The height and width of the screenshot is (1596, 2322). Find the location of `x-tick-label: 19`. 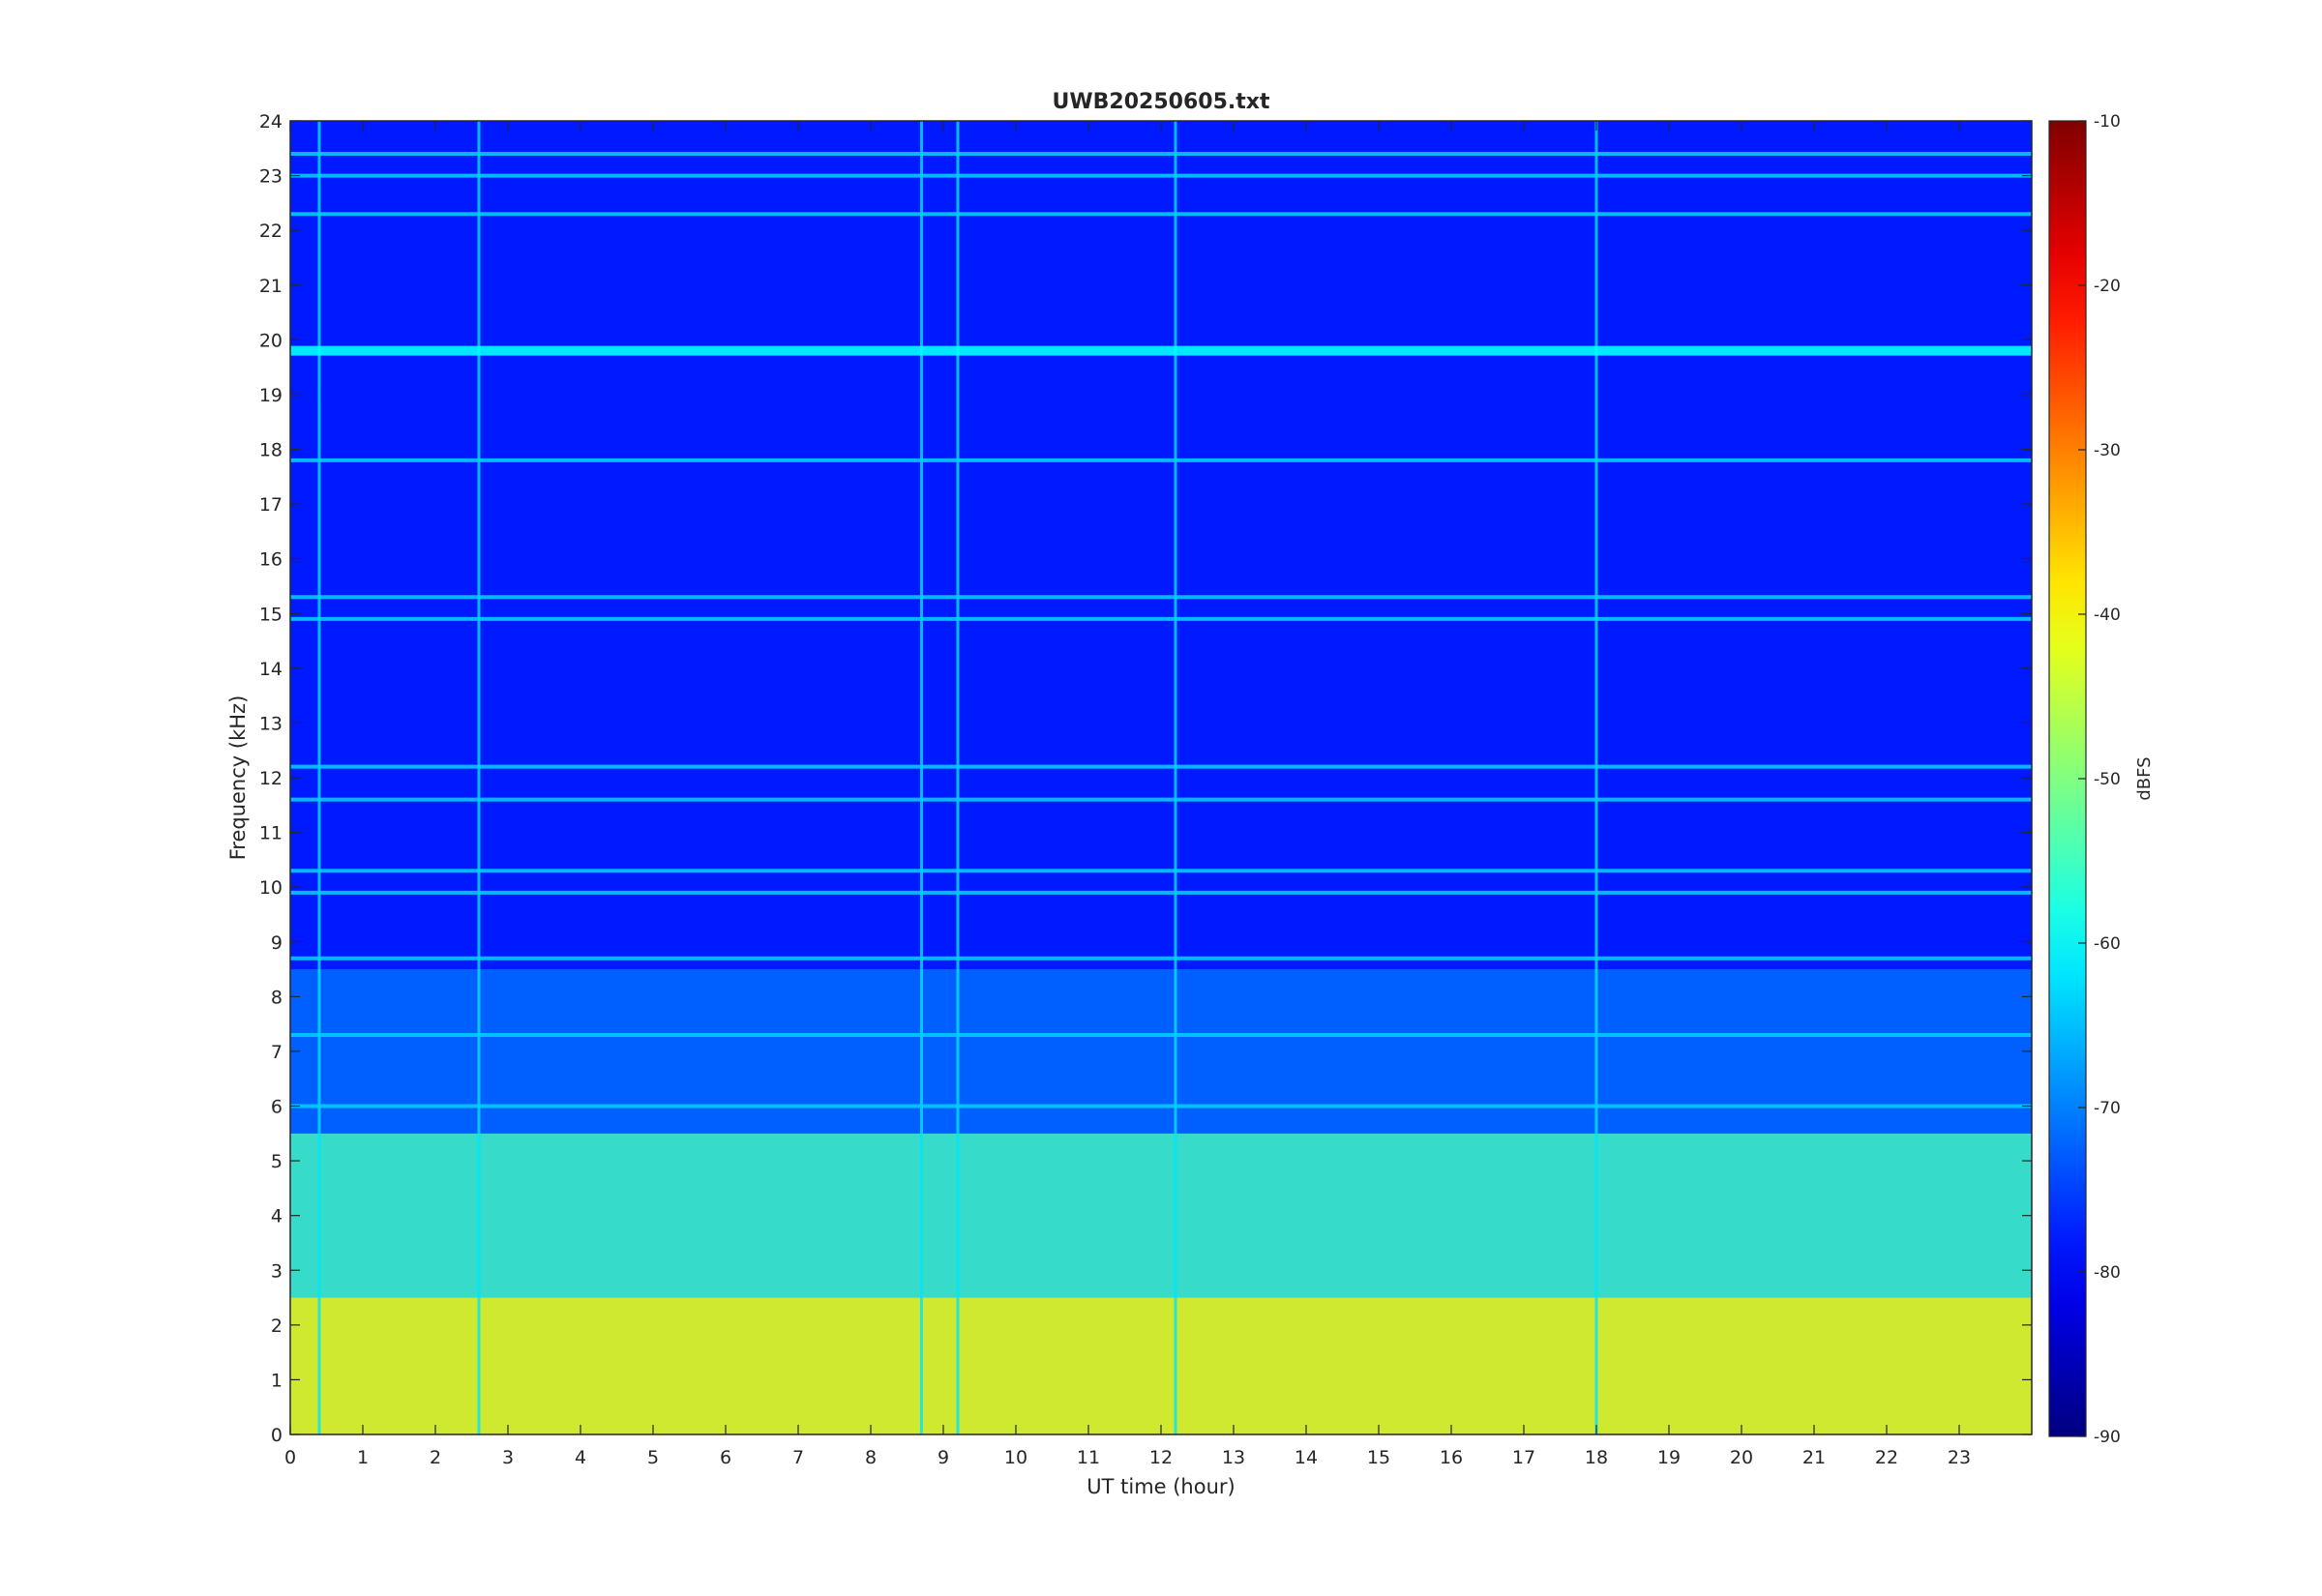

x-tick-label: 19 is located at coordinates (1669, 1457).